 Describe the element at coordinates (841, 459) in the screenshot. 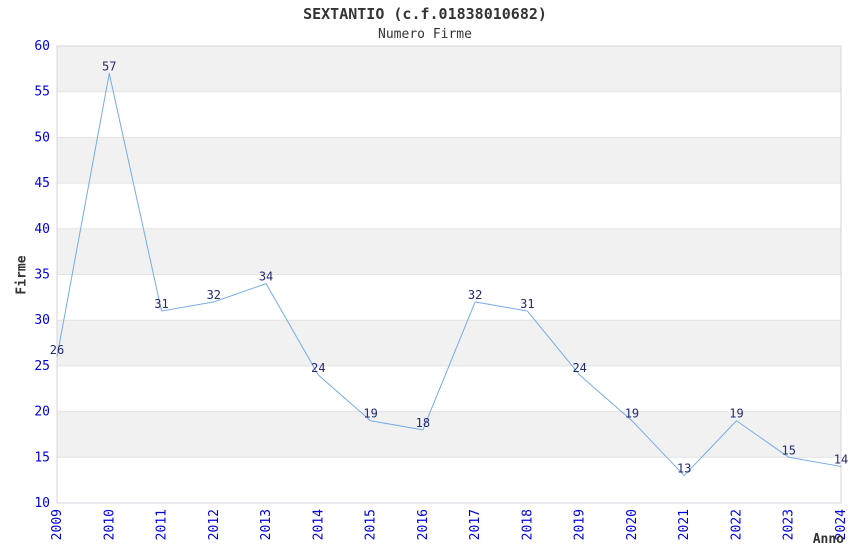

I see `data-point-label: 14` at that location.